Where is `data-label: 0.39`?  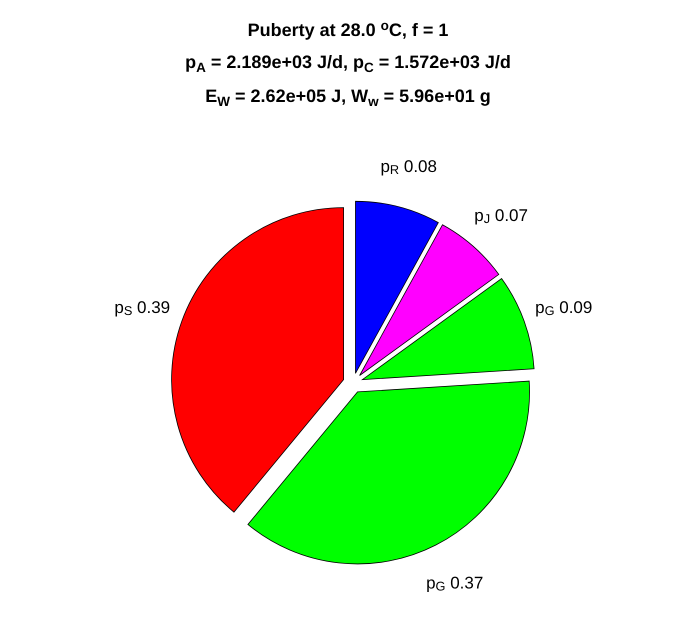
data-label: 0.39 is located at coordinates (151, 307).